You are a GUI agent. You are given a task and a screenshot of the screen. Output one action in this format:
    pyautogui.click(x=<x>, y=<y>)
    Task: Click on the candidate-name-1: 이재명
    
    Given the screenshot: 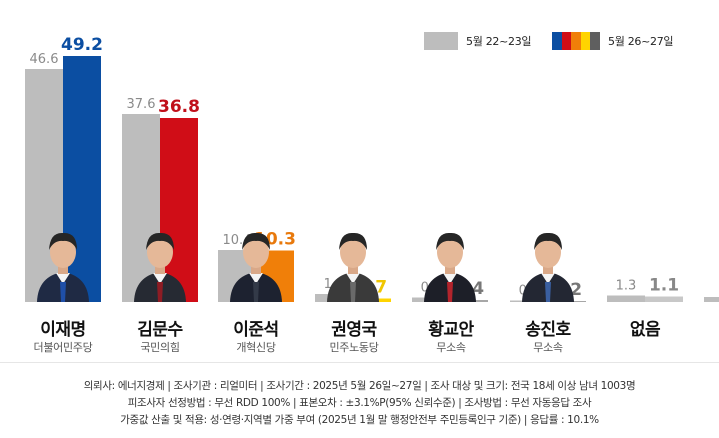 What is the action you would take?
    pyautogui.click(x=63, y=330)
    